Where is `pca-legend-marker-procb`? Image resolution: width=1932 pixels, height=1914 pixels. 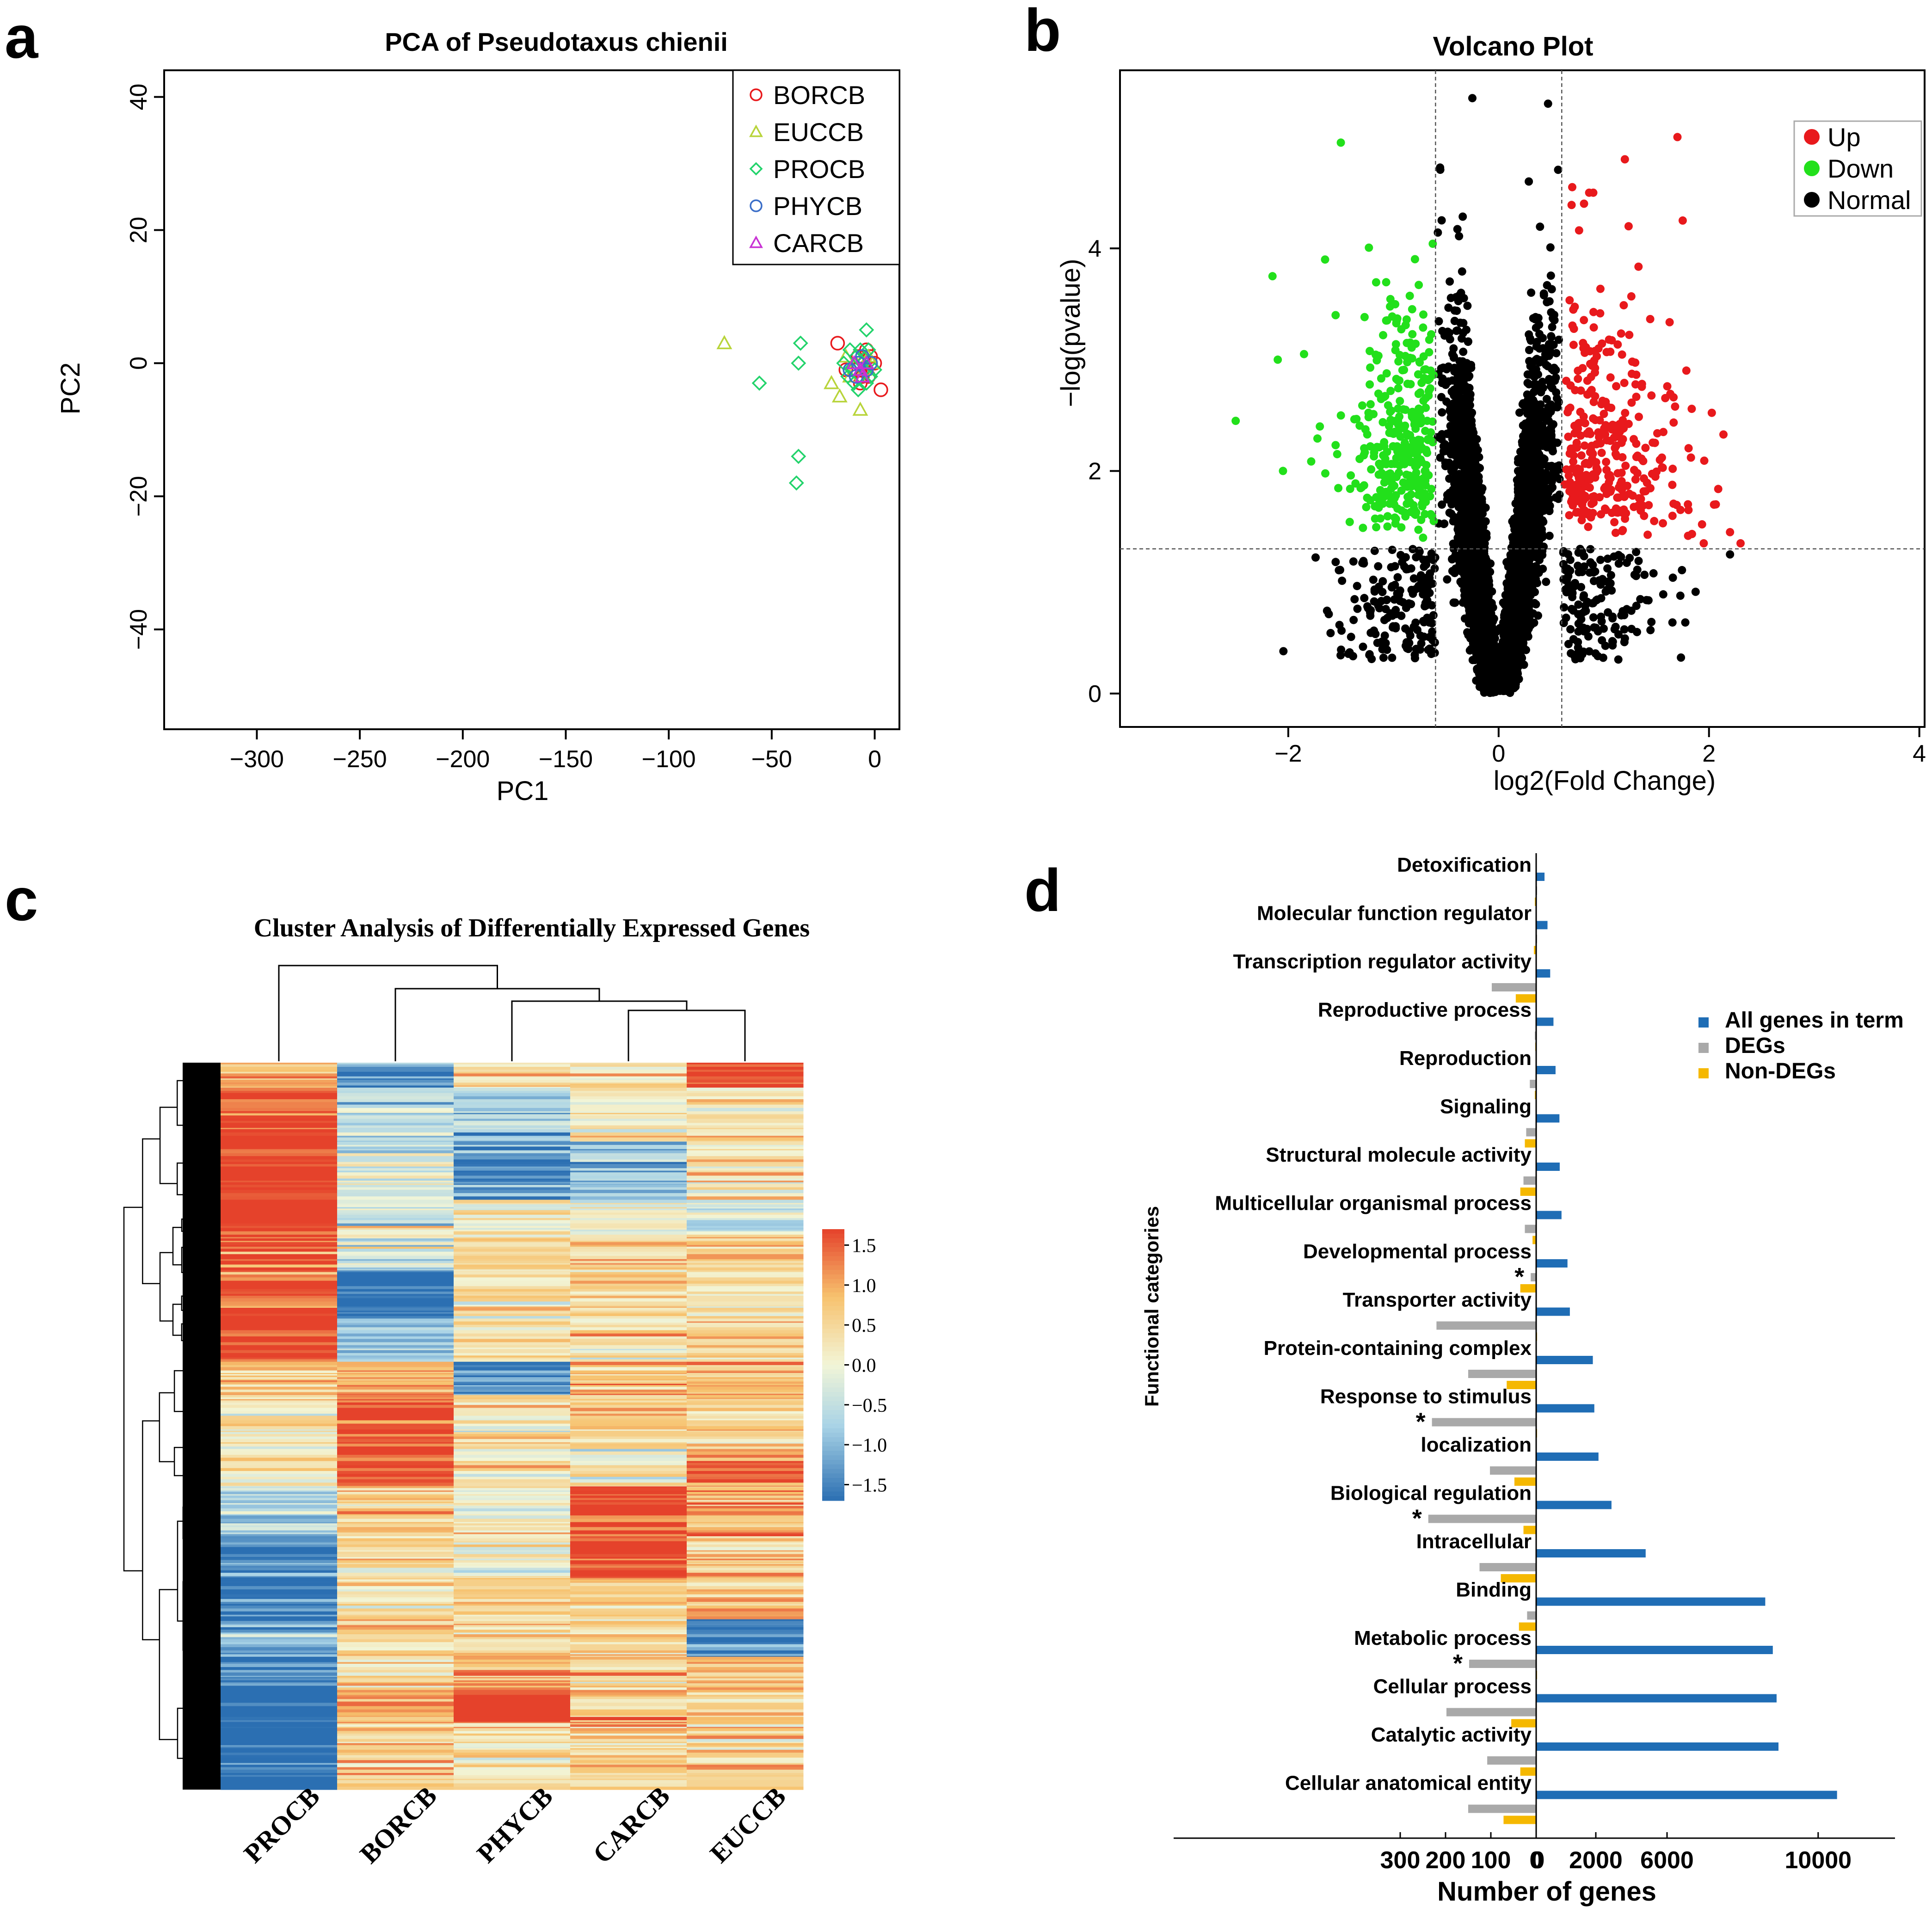
pca-legend-marker-procb is located at coordinates (756, 169).